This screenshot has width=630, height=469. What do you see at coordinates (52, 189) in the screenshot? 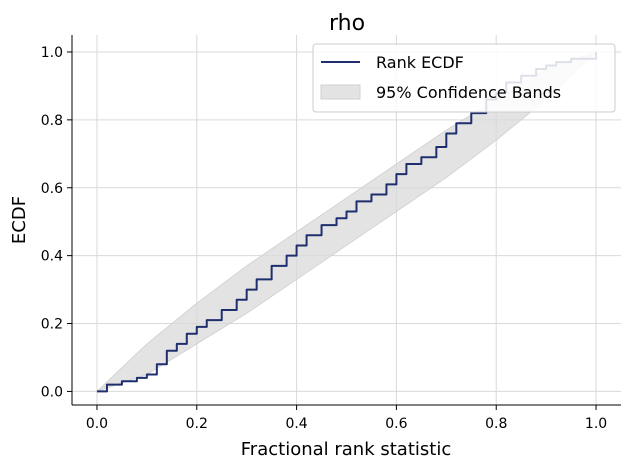
I see `y-tick-label: 0.6` at bounding box center [52, 189].